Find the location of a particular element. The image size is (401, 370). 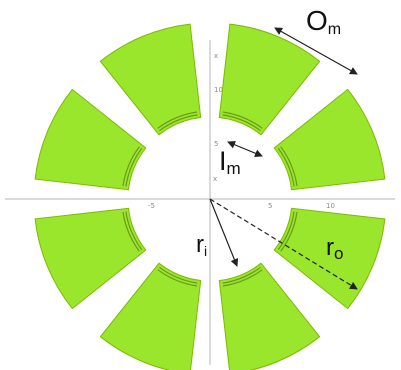

outer-arc-label: Om is located at coordinates (323, 21).